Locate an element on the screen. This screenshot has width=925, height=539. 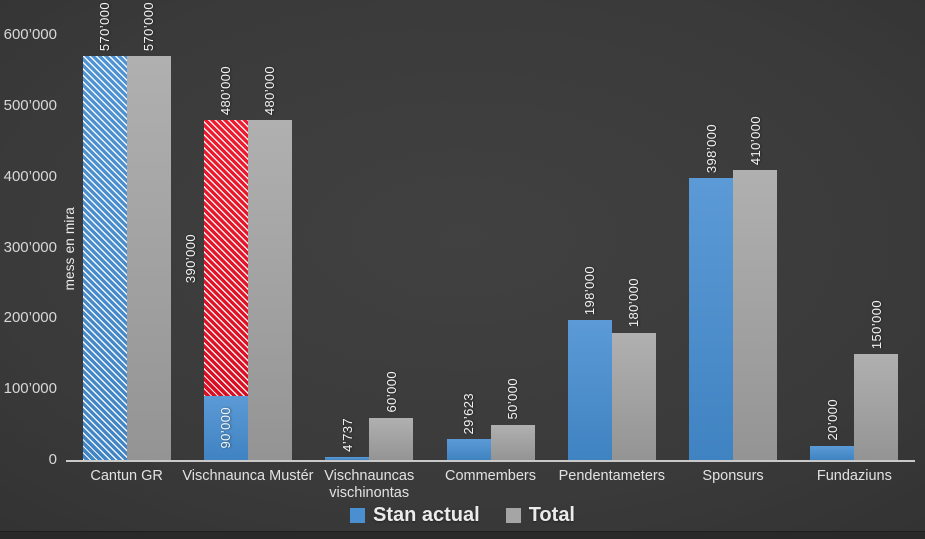
y-tick-label: 400’000 is located at coordinates (30, 176).